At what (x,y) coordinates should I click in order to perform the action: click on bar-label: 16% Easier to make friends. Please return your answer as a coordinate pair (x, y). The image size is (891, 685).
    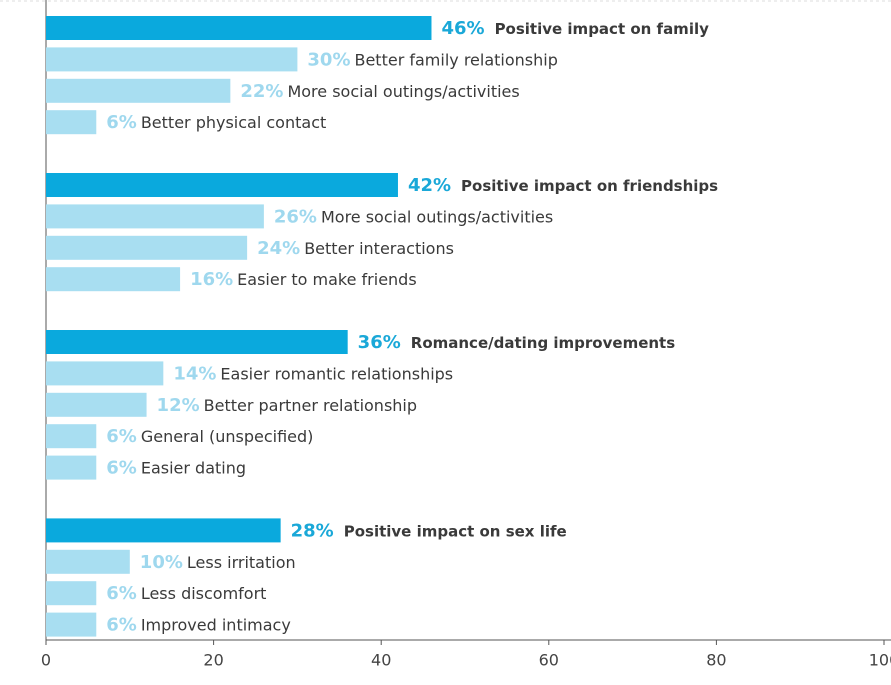
    Looking at the image, I should click on (303, 279).